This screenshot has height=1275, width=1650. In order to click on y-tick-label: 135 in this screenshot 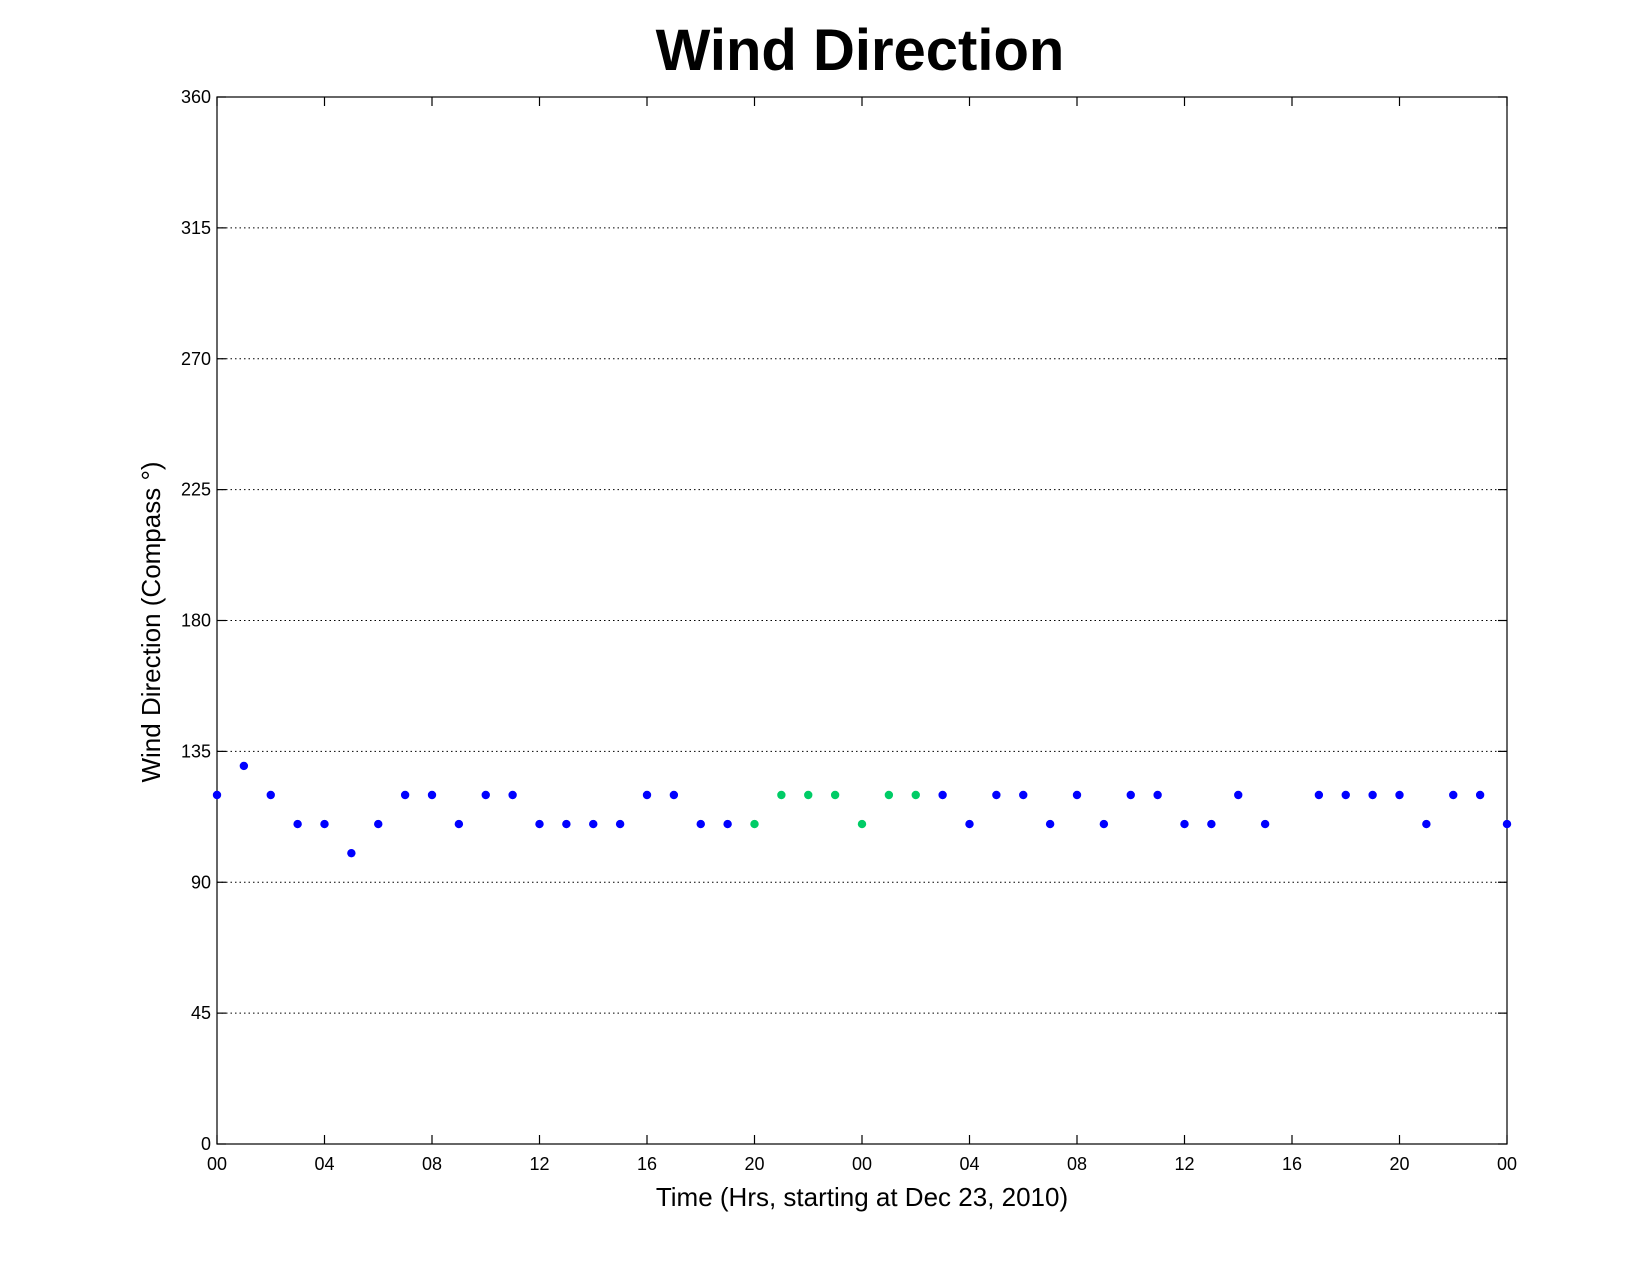, I will do `click(196, 751)`.